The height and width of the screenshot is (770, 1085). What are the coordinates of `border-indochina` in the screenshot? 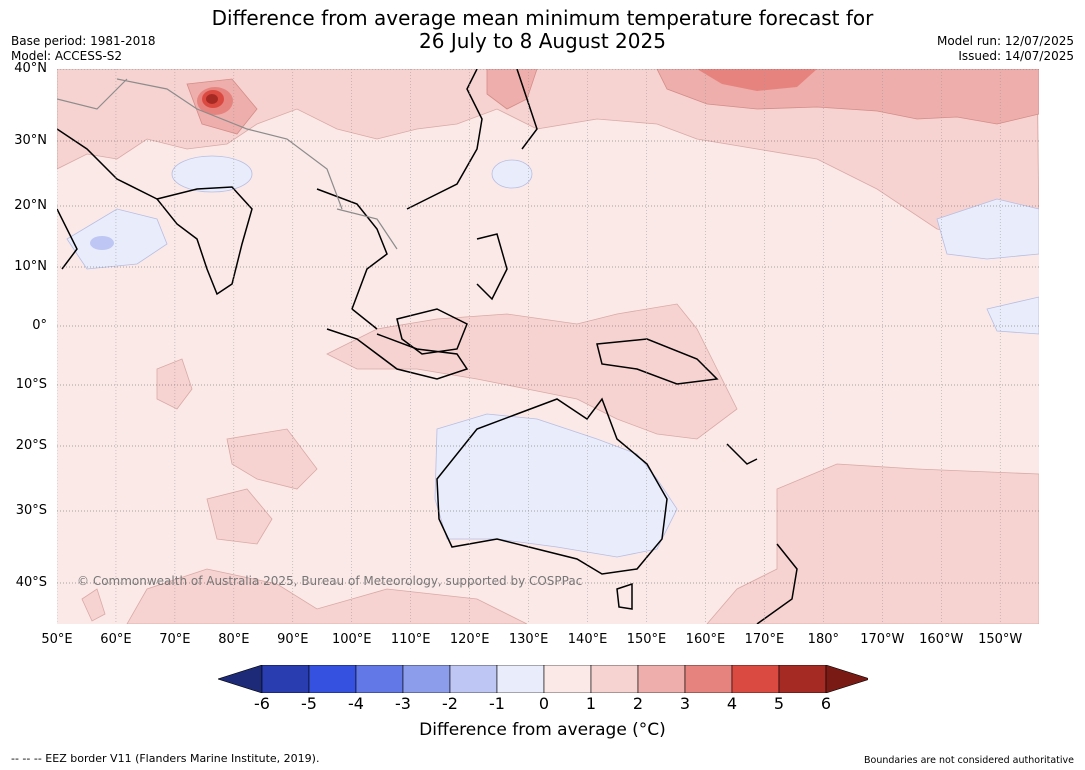 It's located at (367, 229).